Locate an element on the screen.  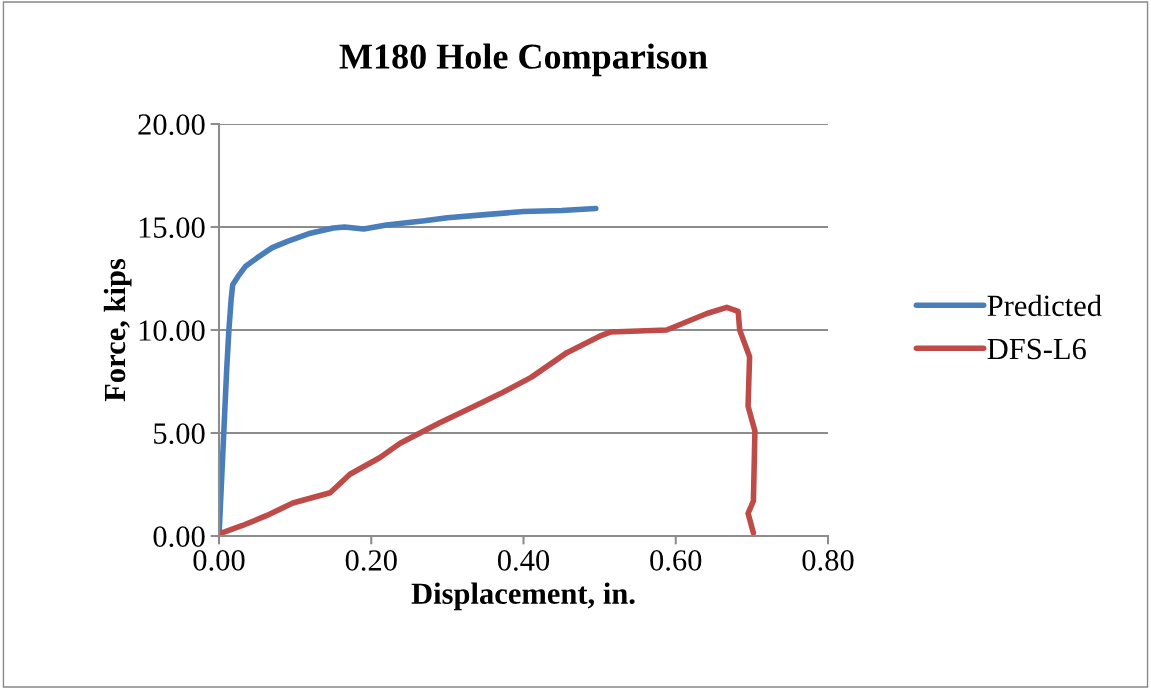
y-axis-title: Force, kips is located at coordinates (117, 330).